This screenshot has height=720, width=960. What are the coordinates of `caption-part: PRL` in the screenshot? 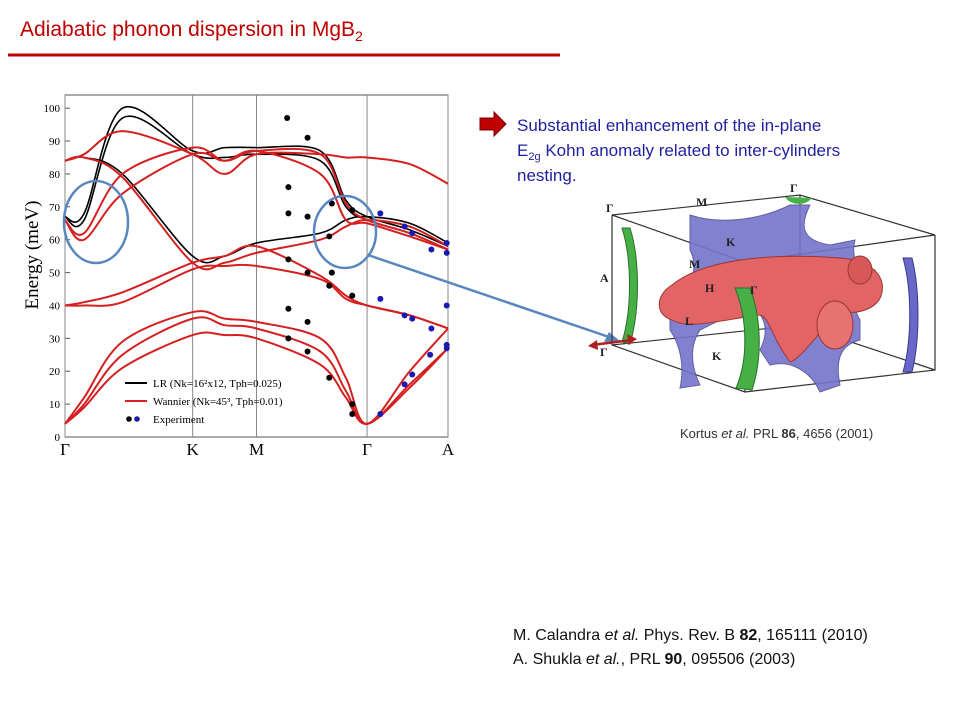 It's located at (765, 433).